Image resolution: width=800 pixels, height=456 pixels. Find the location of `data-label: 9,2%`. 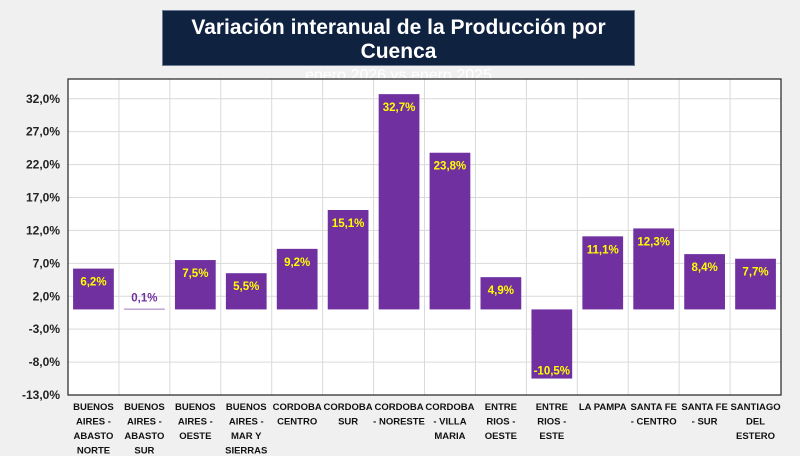

data-label: 9,2% is located at coordinates (297, 263).